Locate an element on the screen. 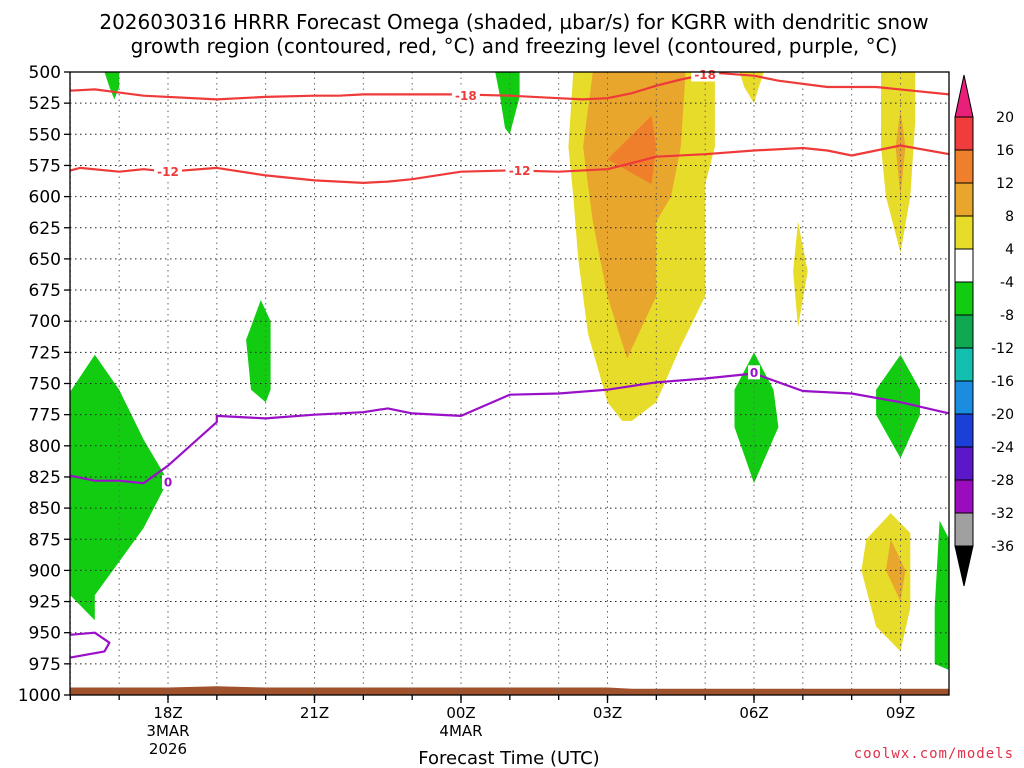 The height and width of the screenshot is (768, 1024). y-tick-label-700: 700 is located at coordinates (45, 322).